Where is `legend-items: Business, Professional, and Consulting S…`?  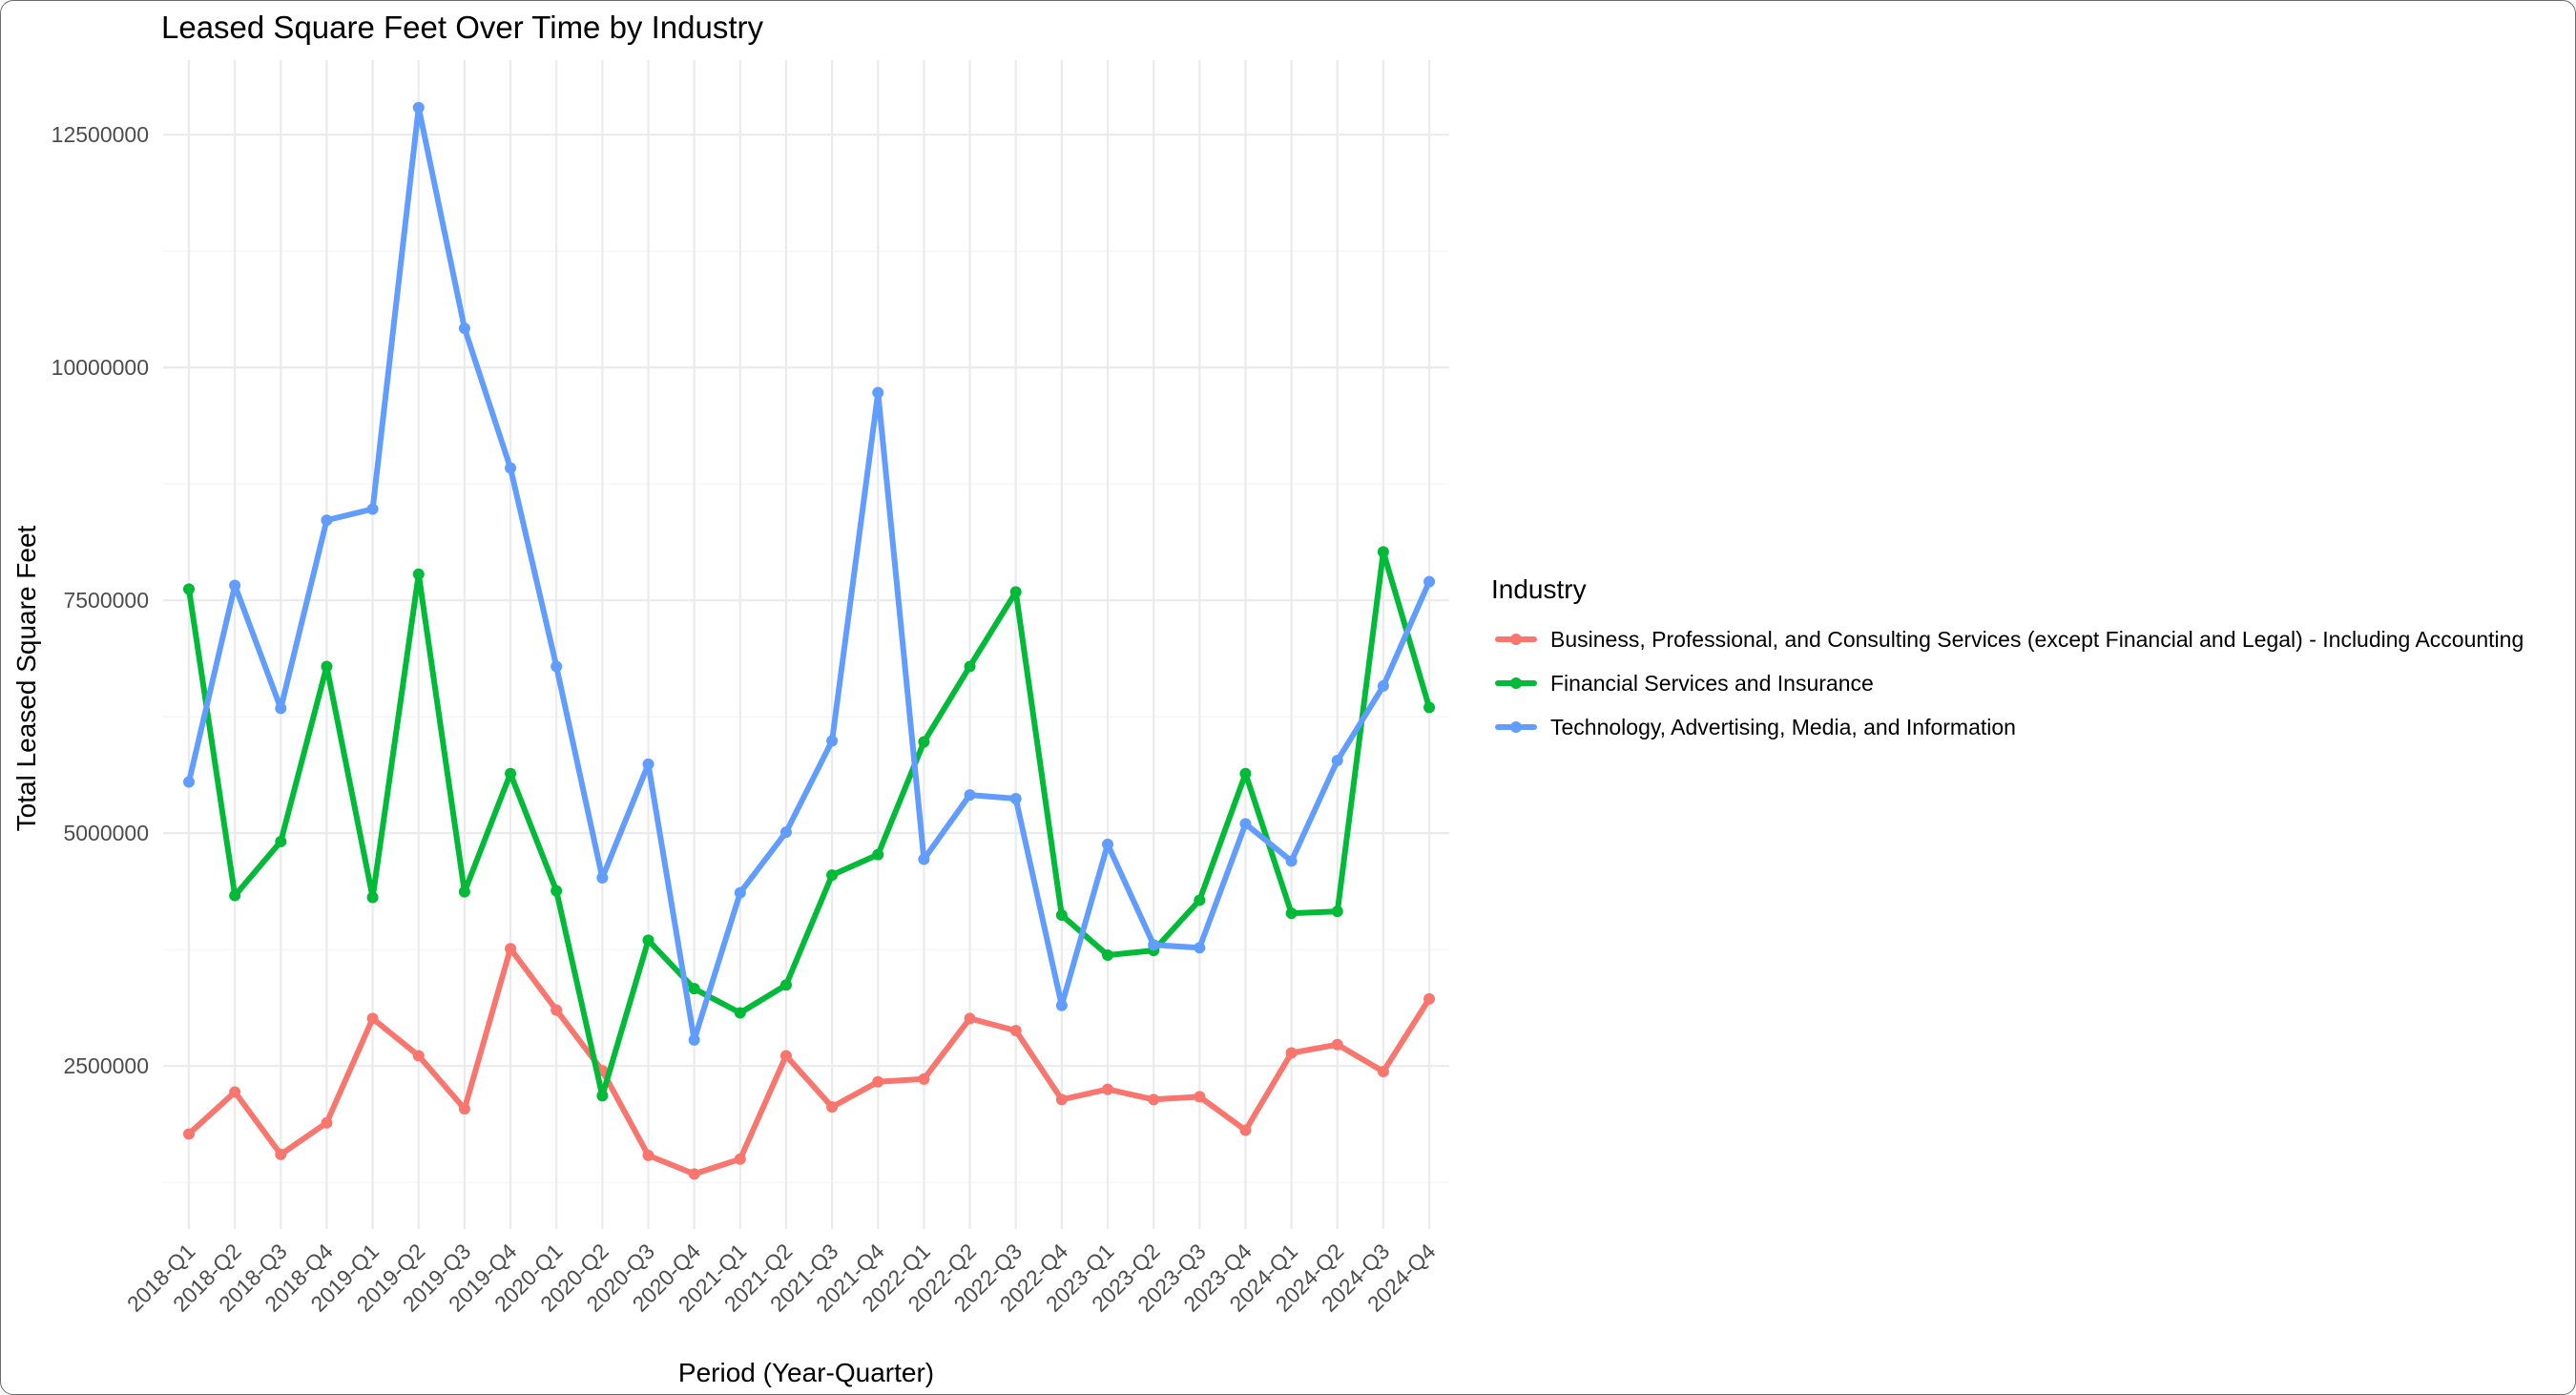 legend-items: Business, Professional, and Consulting S… is located at coordinates (2009, 683).